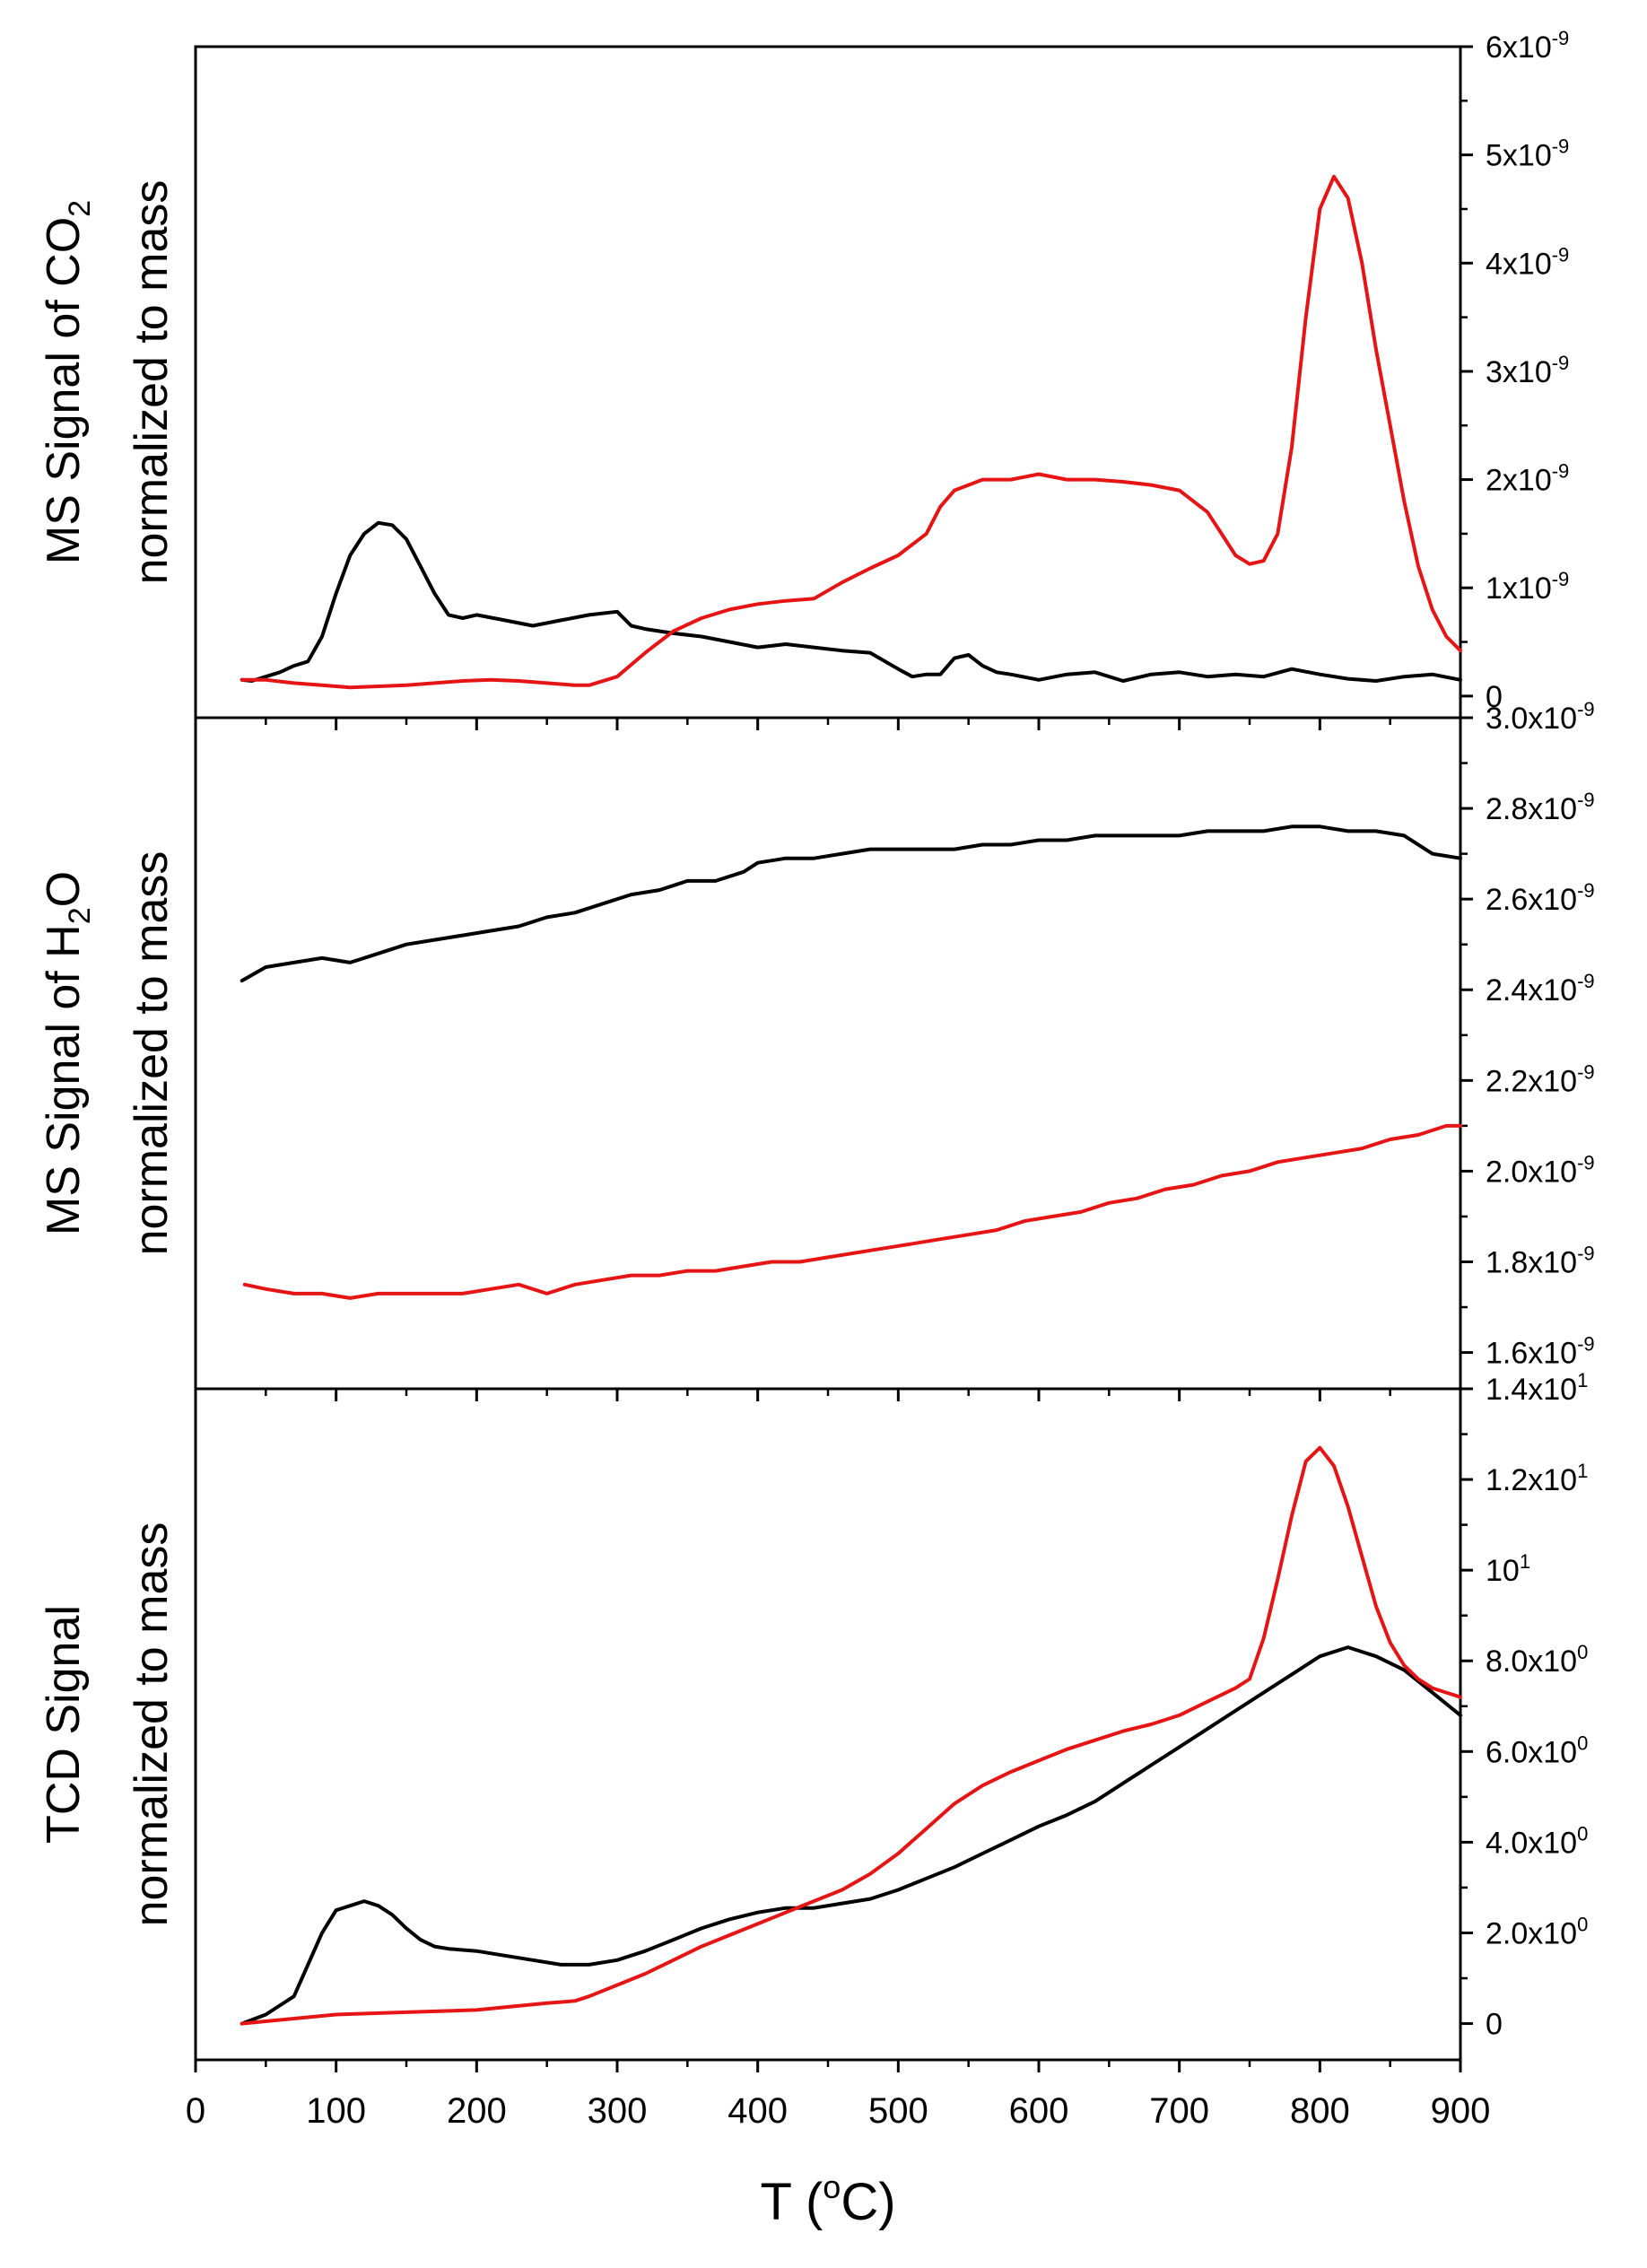 This screenshot has height=2268, width=1647. What do you see at coordinates (1527, 262) in the screenshot?
I see `y-tick-label: 4x10⁻⁹` at bounding box center [1527, 262].